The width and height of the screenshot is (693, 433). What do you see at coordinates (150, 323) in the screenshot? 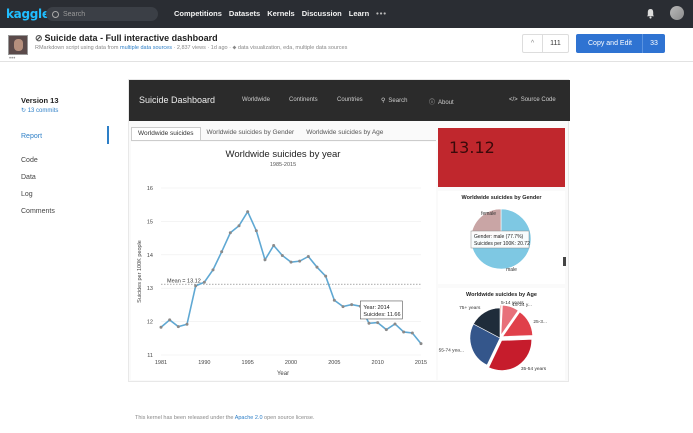
I see `y-tick-label: 12` at bounding box center [150, 323].